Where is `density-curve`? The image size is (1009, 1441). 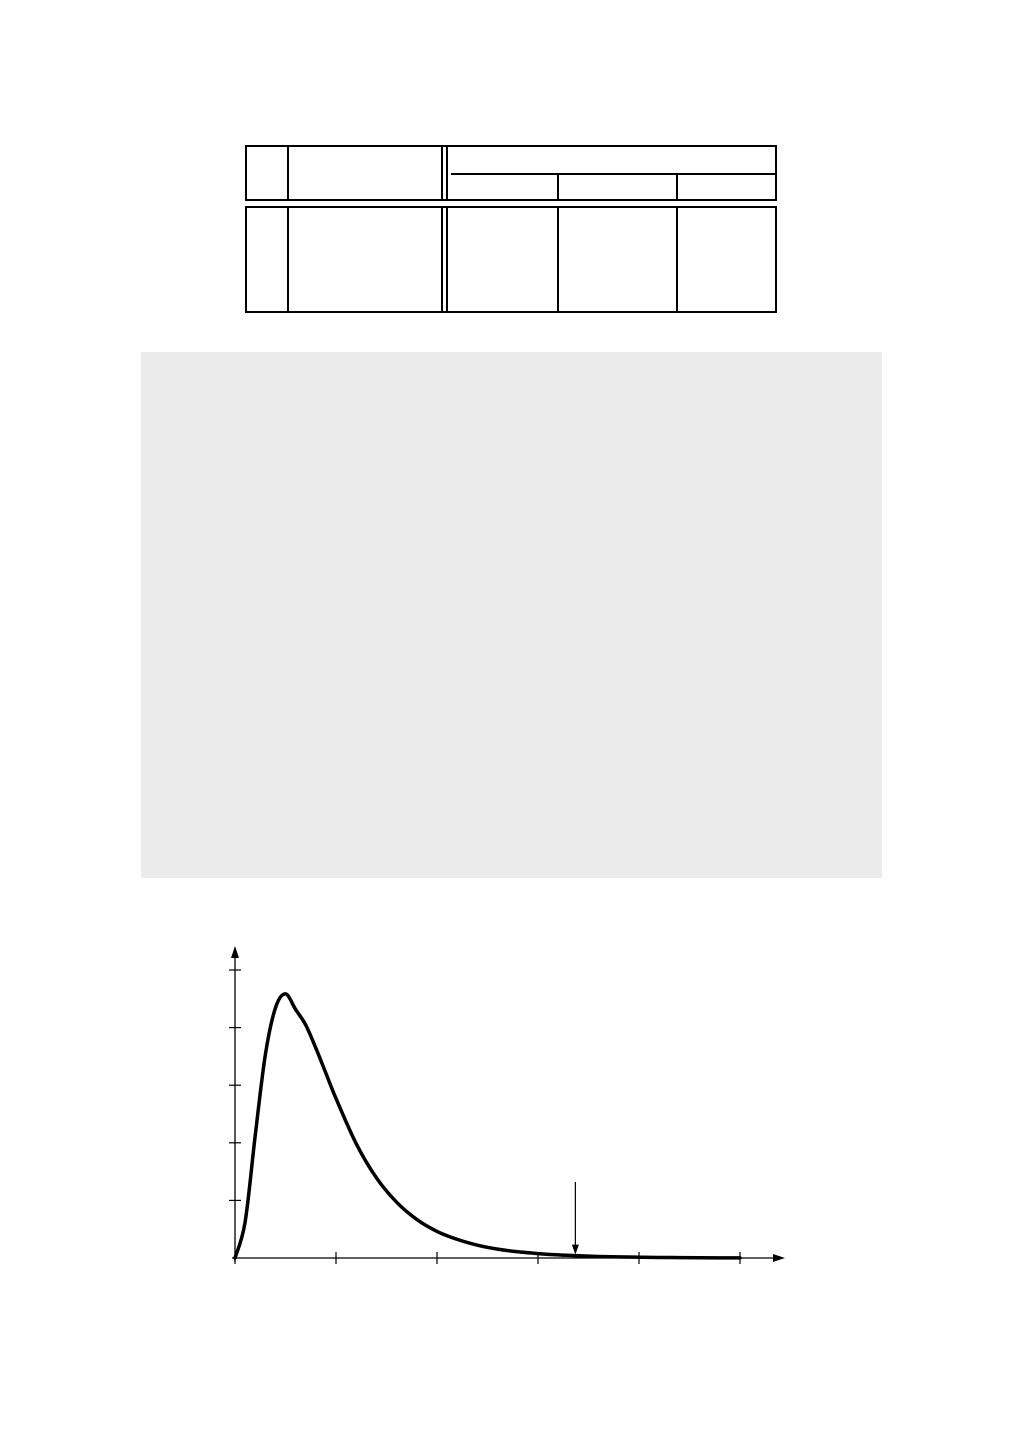
density-curve is located at coordinates (487, 1126).